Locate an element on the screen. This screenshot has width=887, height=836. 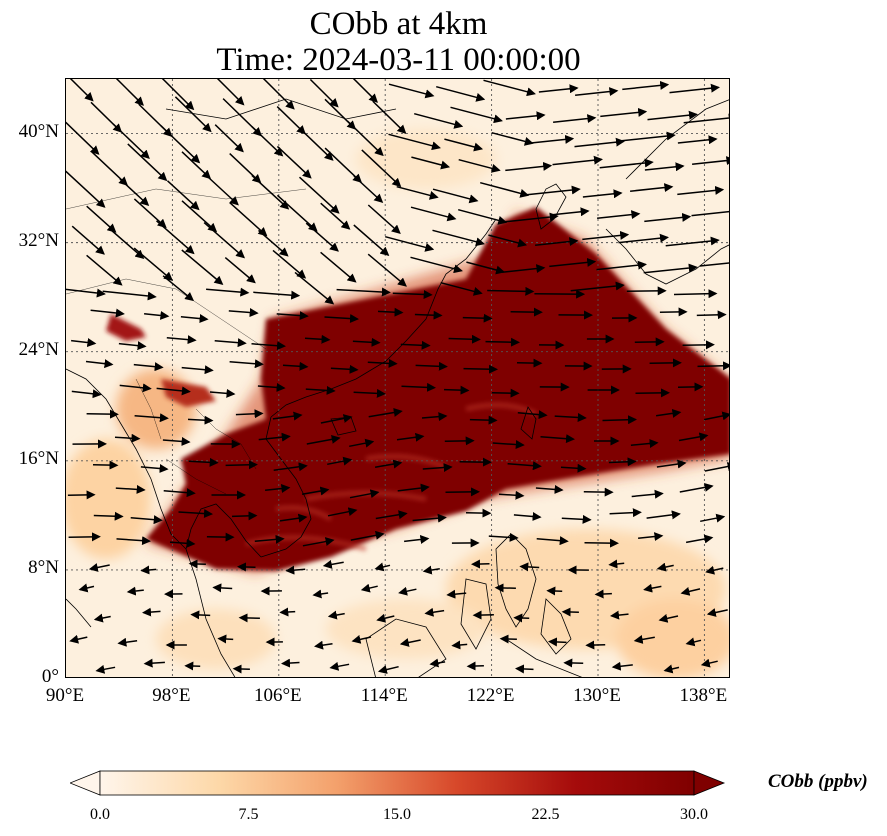
map-title-line1: CObb at 4km is located at coordinates (398, 24).